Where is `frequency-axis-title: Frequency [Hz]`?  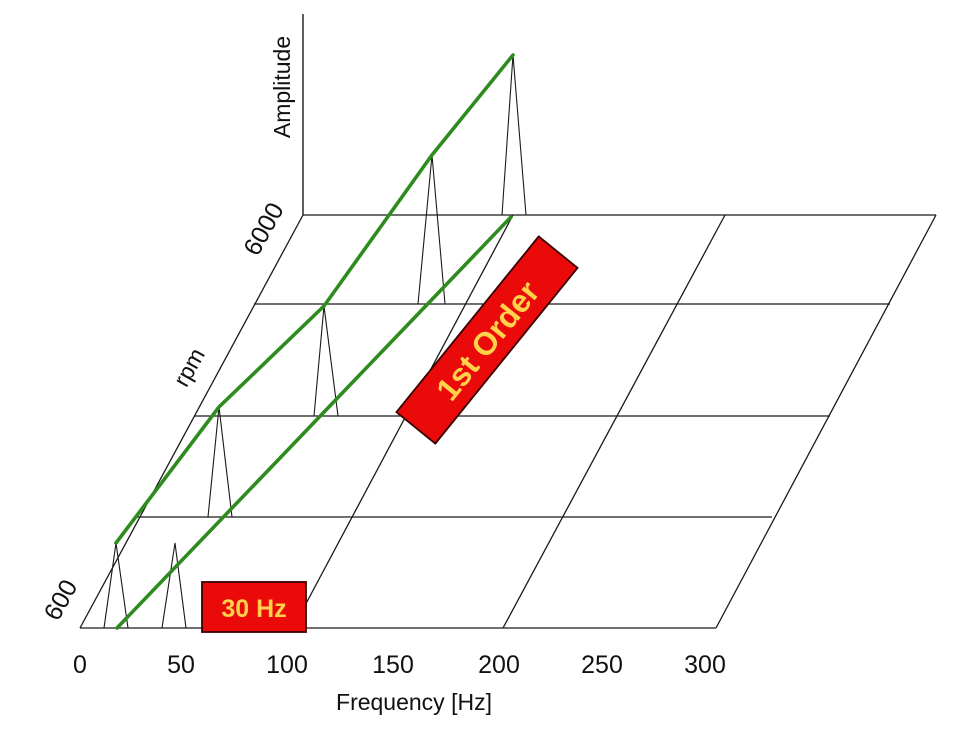 frequency-axis-title: Frequency [Hz] is located at coordinates (414, 702).